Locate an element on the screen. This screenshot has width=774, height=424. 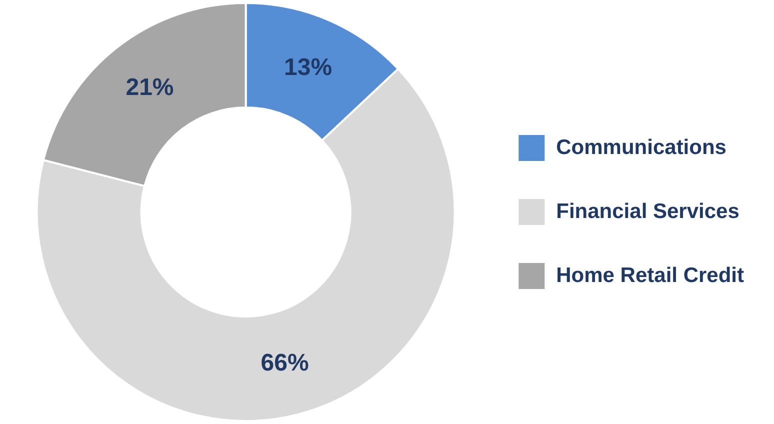
data-label: 21% is located at coordinates (150, 87).